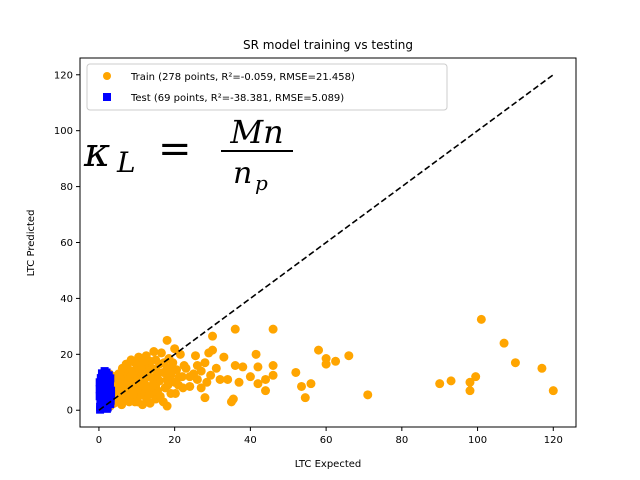 The width and height of the screenshot is (640, 480). I want to click on x-tick-label: 60, so click(326, 440).